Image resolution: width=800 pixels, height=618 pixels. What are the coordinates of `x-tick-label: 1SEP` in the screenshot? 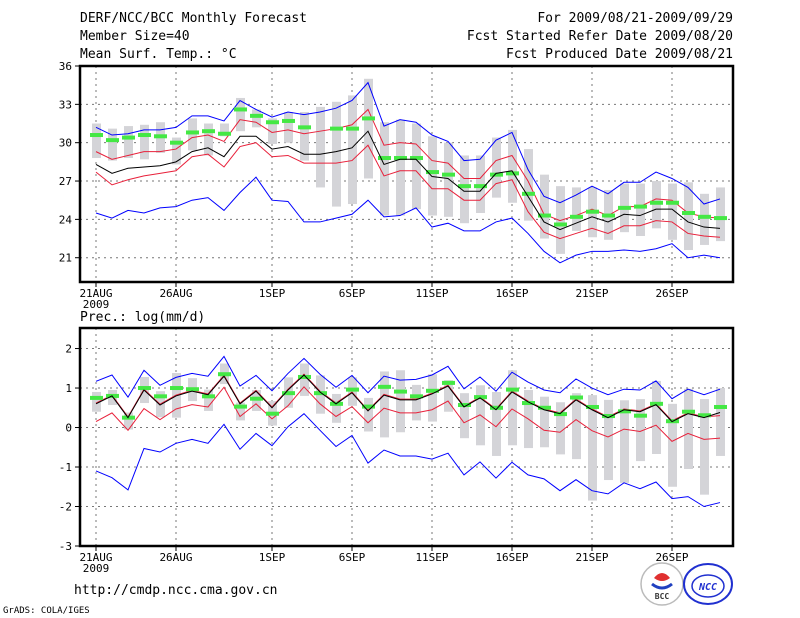 It's located at (272, 293).